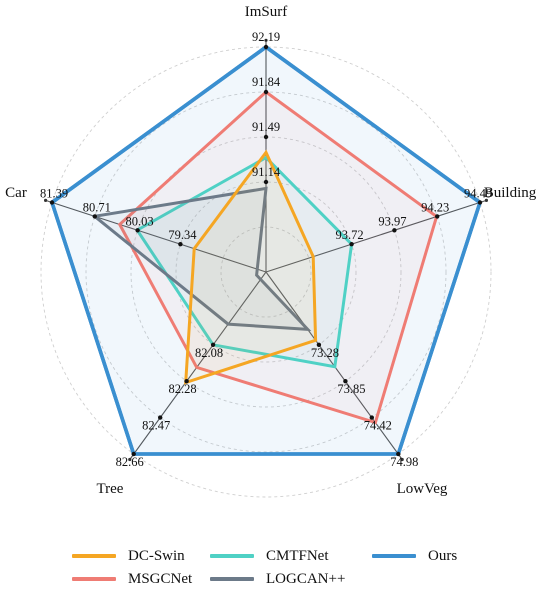 This screenshot has width=550, height=593. What do you see at coordinates (392, 221) in the screenshot?
I see `tick-label-building-2: 93.97` at bounding box center [392, 221].